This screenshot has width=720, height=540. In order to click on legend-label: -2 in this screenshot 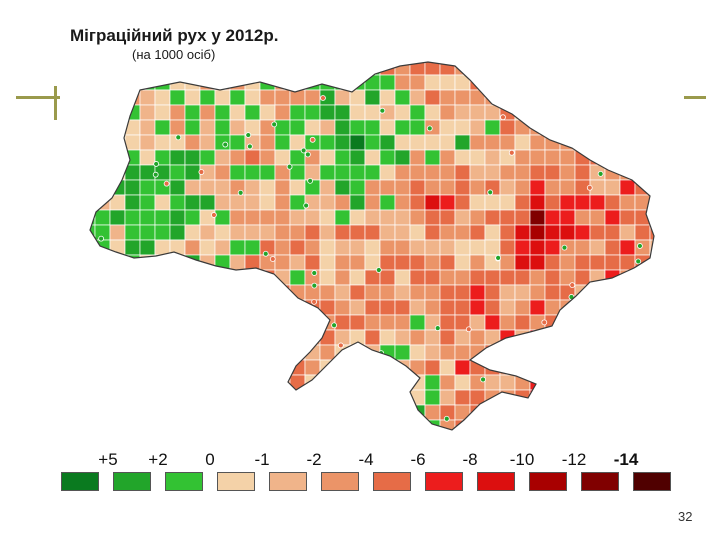, I will do `click(313, 460)`.